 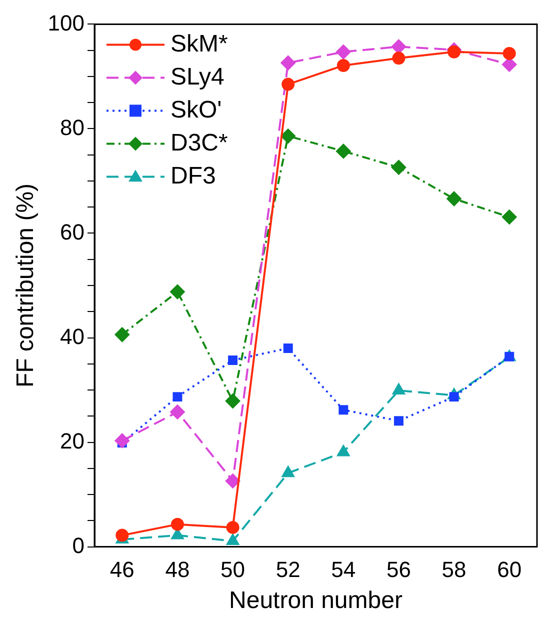 I want to click on y-tick-label: 100, so click(x=66, y=23).